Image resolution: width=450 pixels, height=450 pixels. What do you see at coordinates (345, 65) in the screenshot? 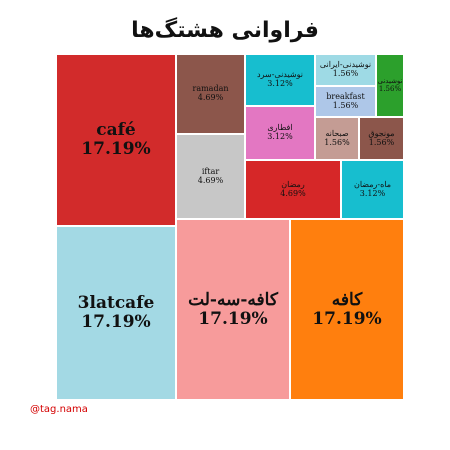
I see `treemap-cell-label: نوشیدنی-ایرانی` at bounding box center [345, 65].